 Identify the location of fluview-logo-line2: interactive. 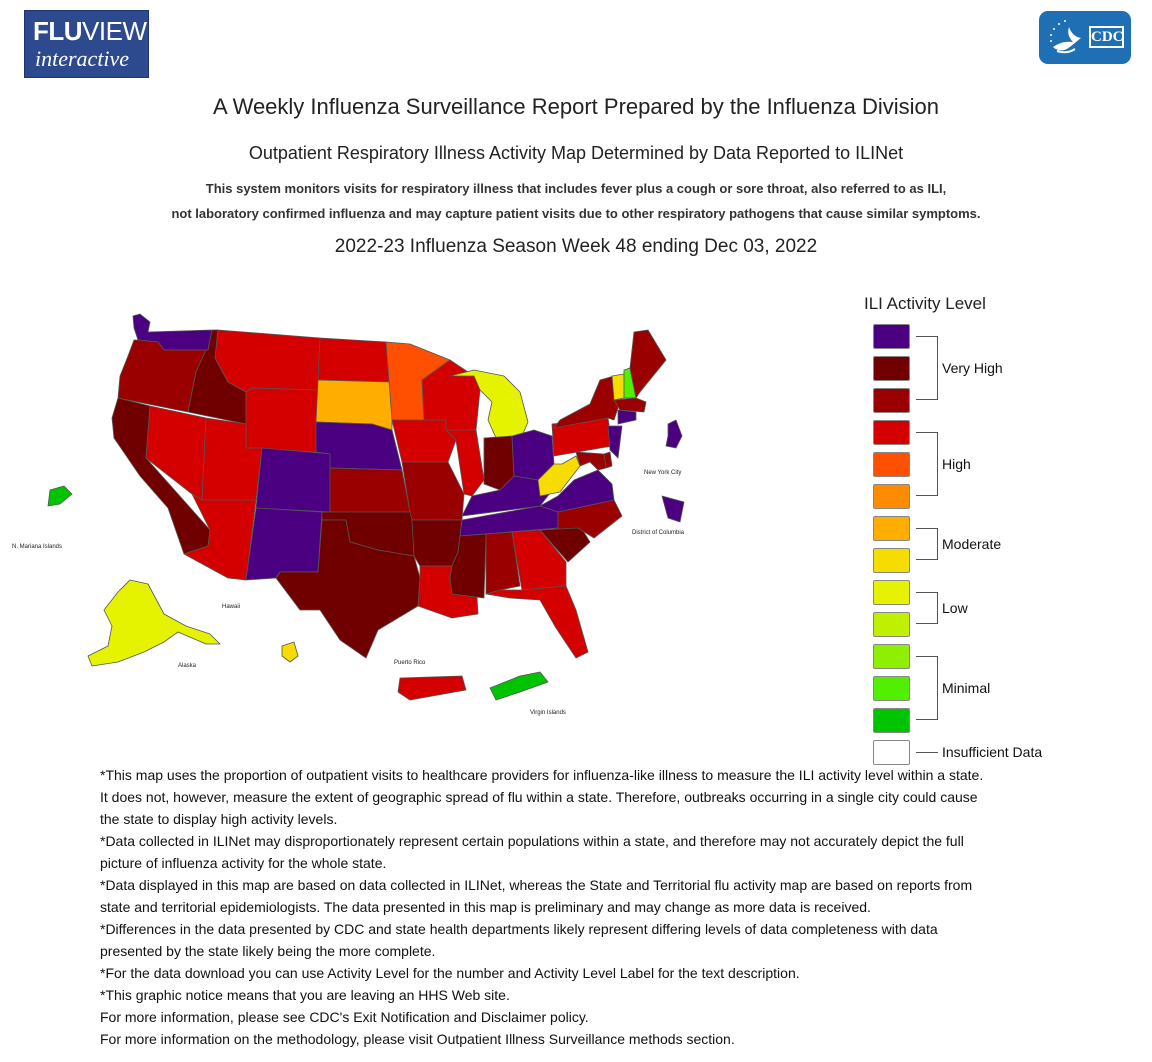
(82, 58).